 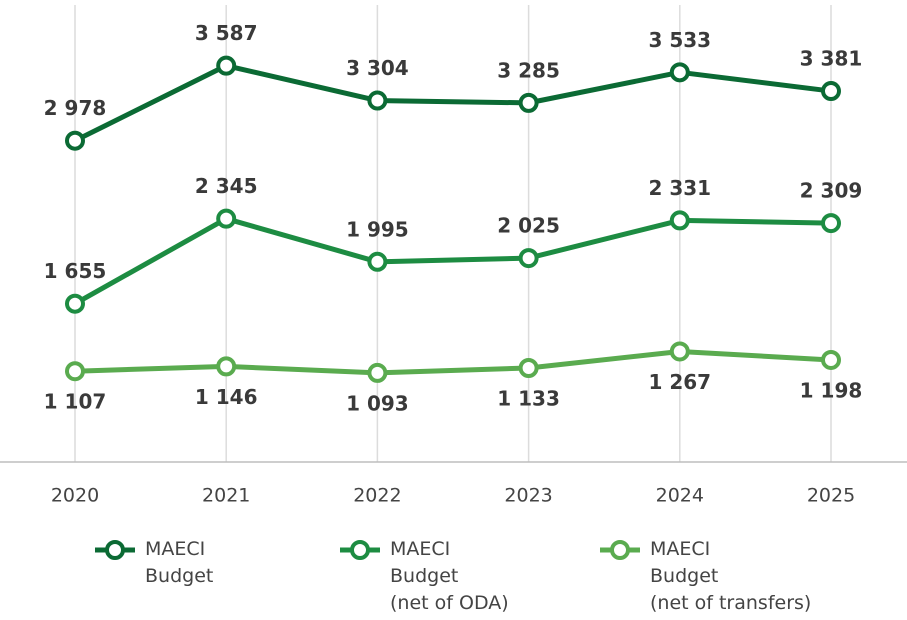 I want to click on x-tick-label: 2022, so click(x=377, y=496).